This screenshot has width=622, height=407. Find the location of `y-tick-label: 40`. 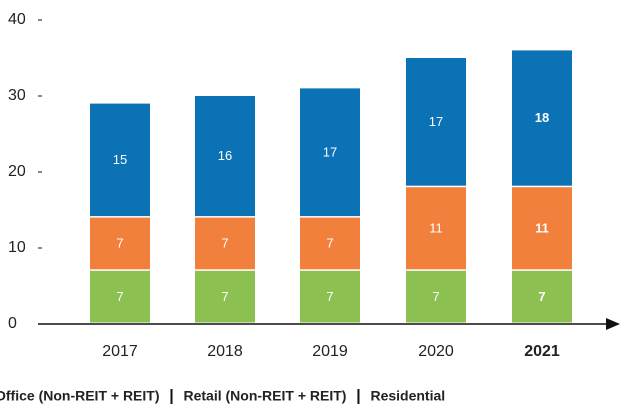

y-tick-label: 40 is located at coordinates (17, 19).